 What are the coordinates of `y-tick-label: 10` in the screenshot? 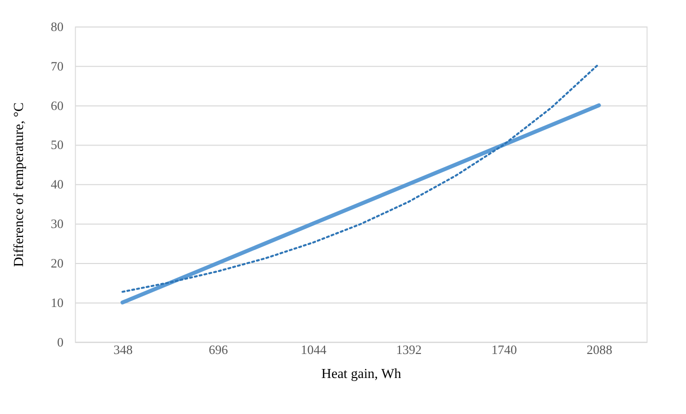 It's located at (57, 303).